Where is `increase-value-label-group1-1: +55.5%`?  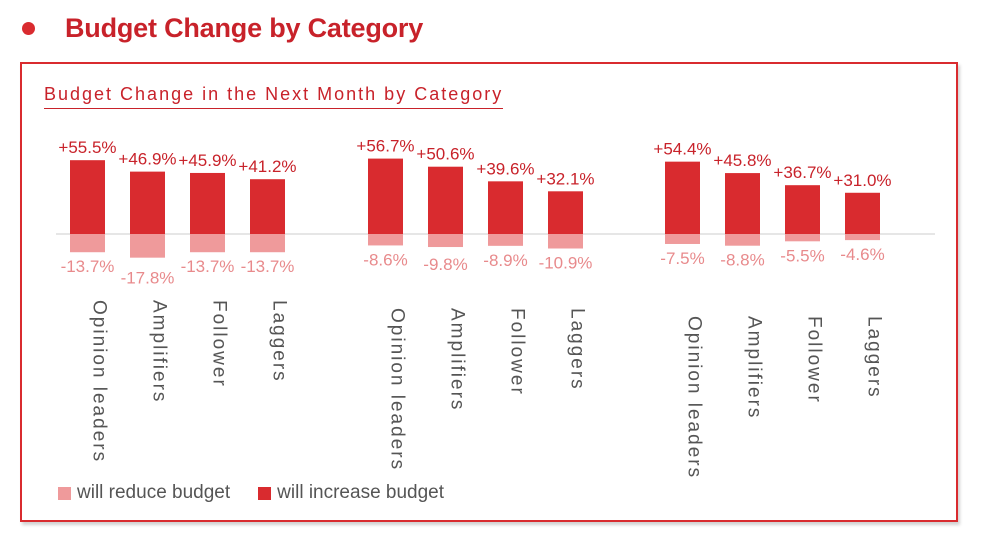 increase-value-label-group1-1: +55.5% is located at coordinates (87, 147).